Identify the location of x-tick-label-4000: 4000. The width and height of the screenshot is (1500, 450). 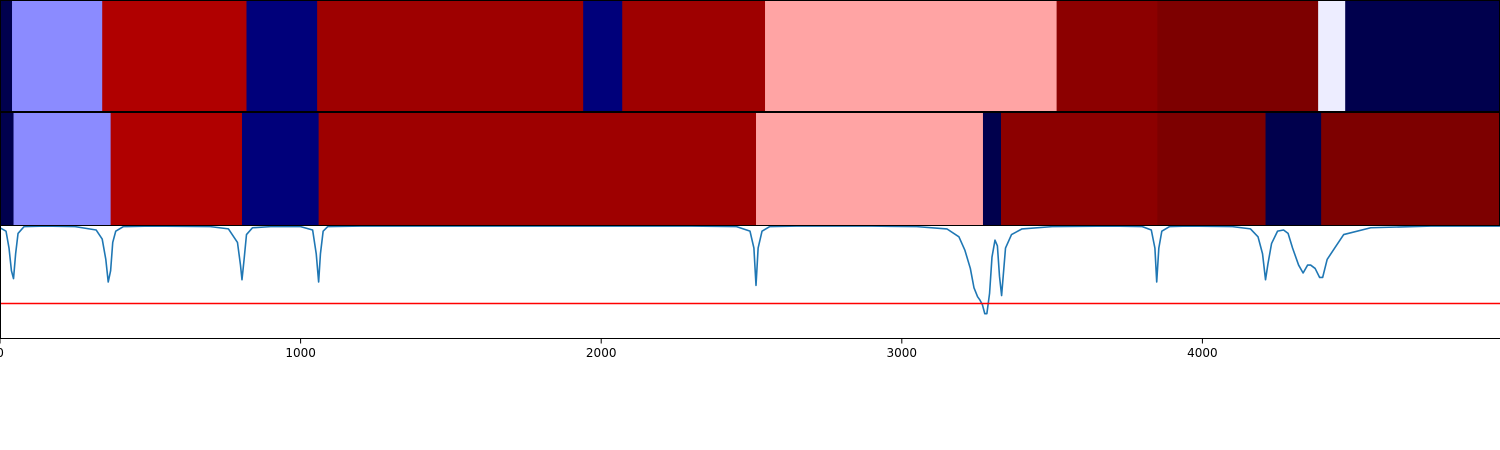
(1202, 353).